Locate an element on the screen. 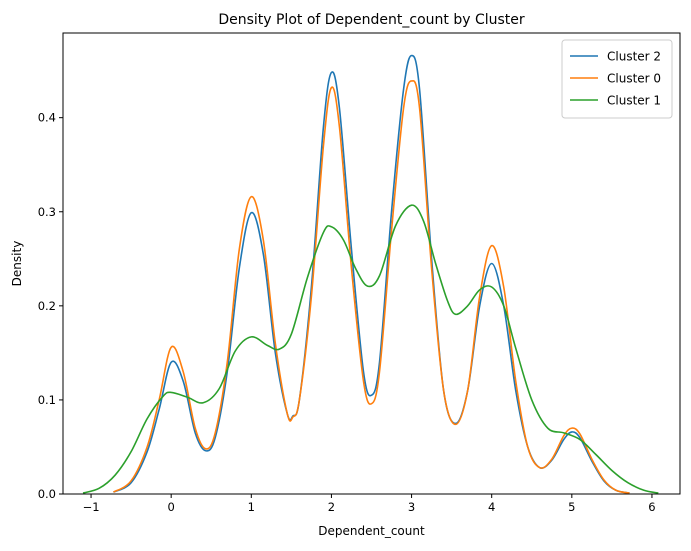 The width and height of the screenshot is (691, 551). y-axis: 0.0 0.1 0.2 0.3 0.4 is located at coordinates (50, 306).